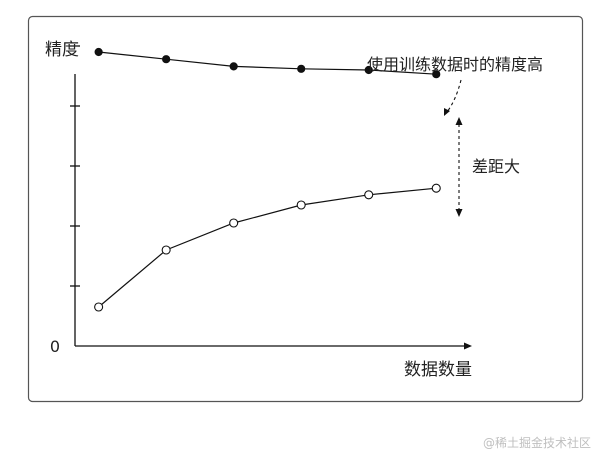 This screenshot has height=461, width=603. I want to click on training-accuracy-annotation: 使用训练数据时的精度高, so click(455, 64).